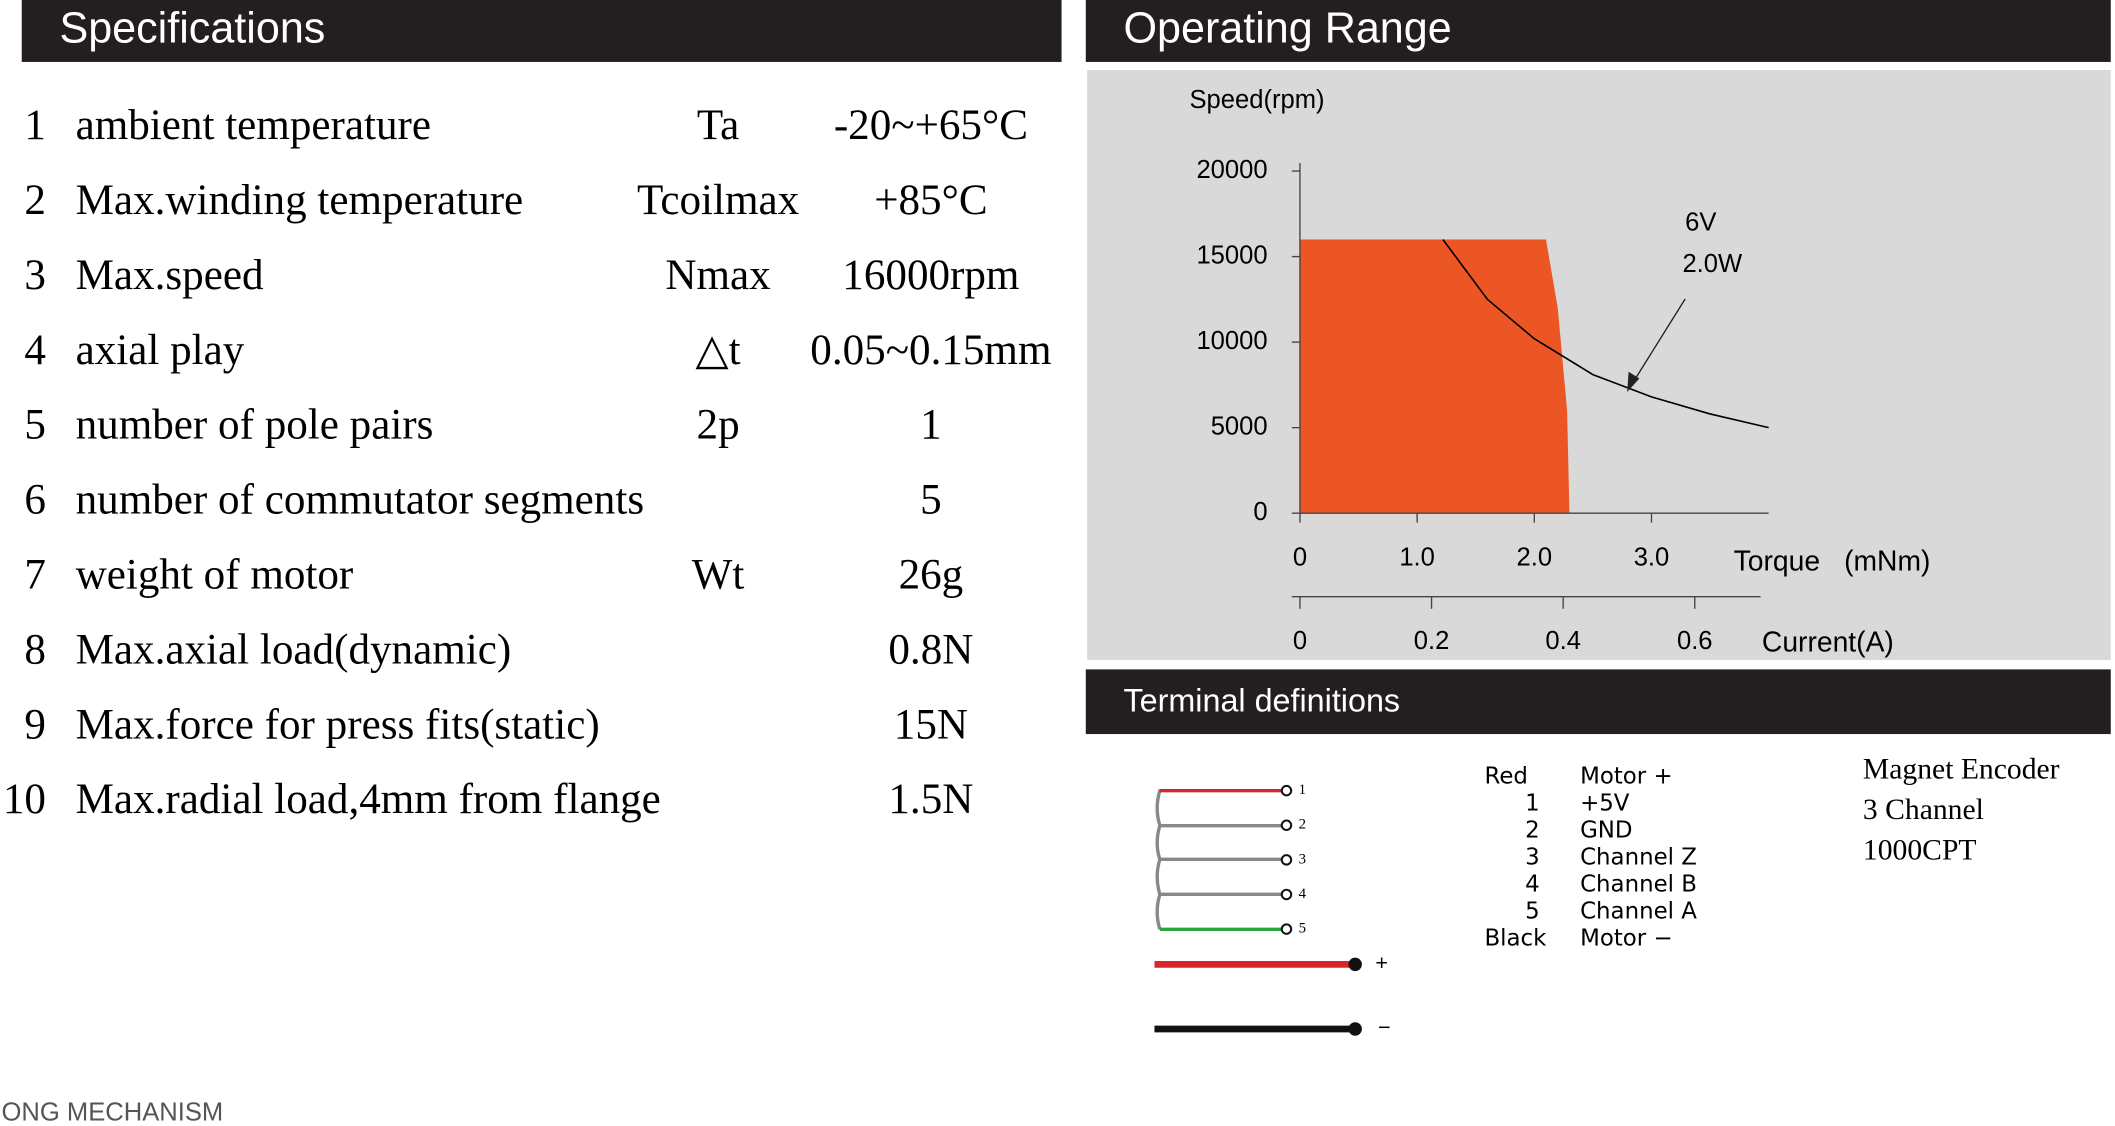  What do you see at coordinates (1638, 884) in the screenshot?
I see `wire-function: Channel B` at bounding box center [1638, 884].